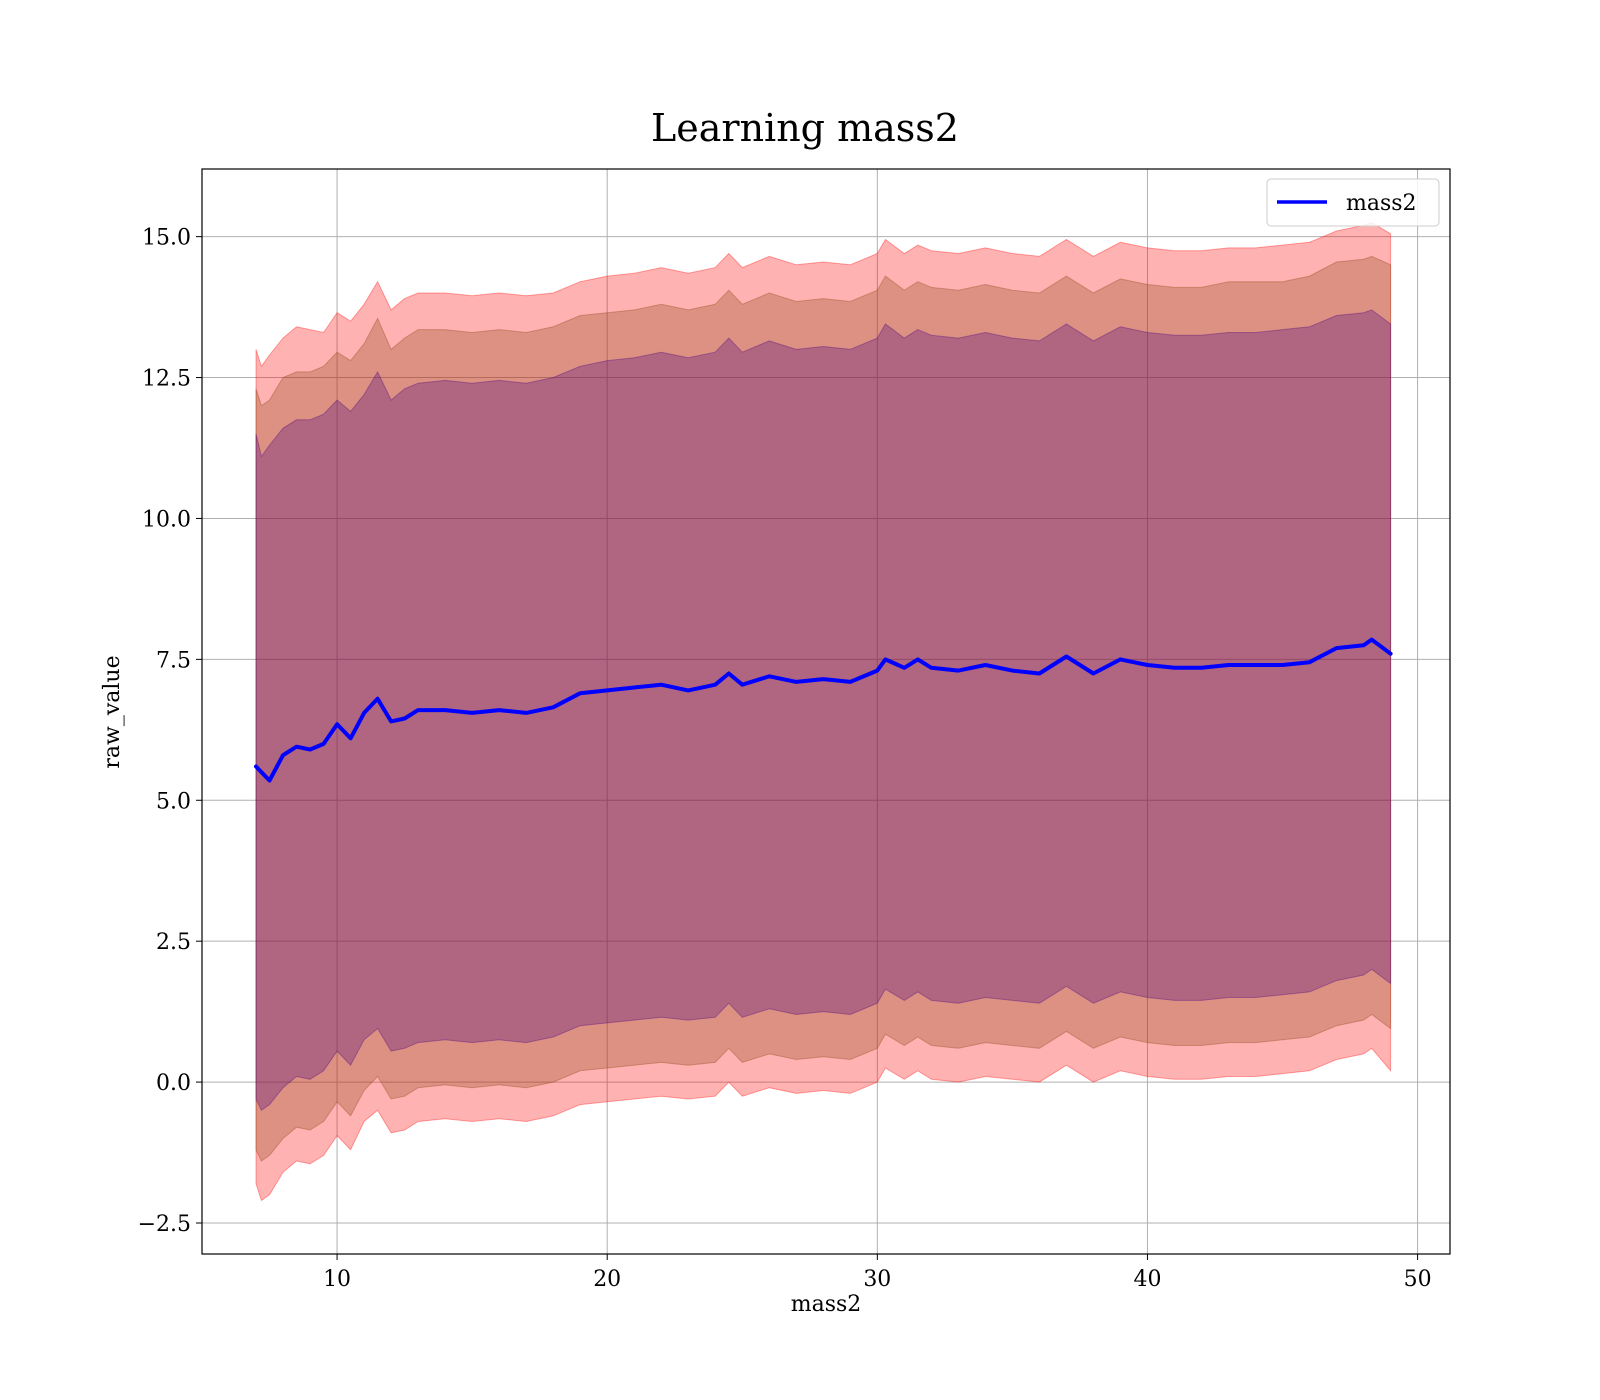  What do you see at coordinates (337, 1279) in the screenshot?
I see `x-tick-label: 10` at bounding box center [337, 1279].